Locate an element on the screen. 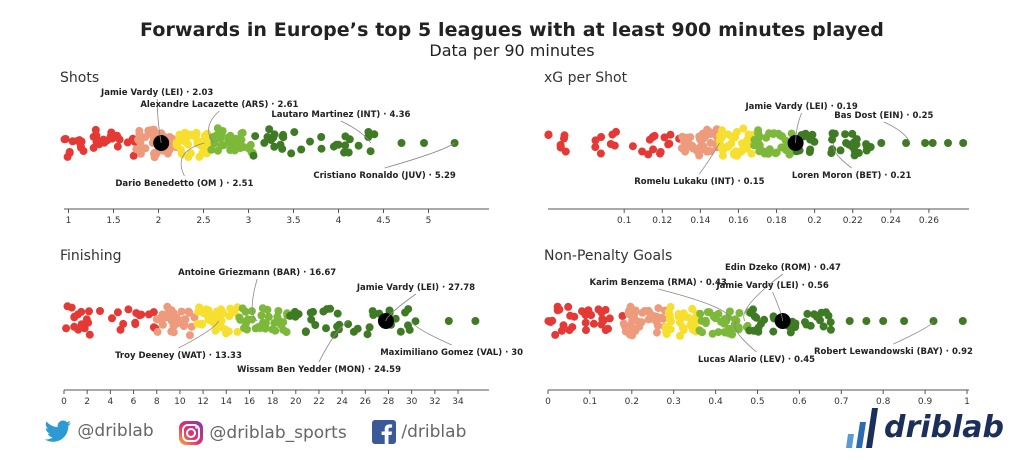 The height and width of the screenshot is (460, 1024). x-tick-label: 0.2 is located at coordinates (632, 402).